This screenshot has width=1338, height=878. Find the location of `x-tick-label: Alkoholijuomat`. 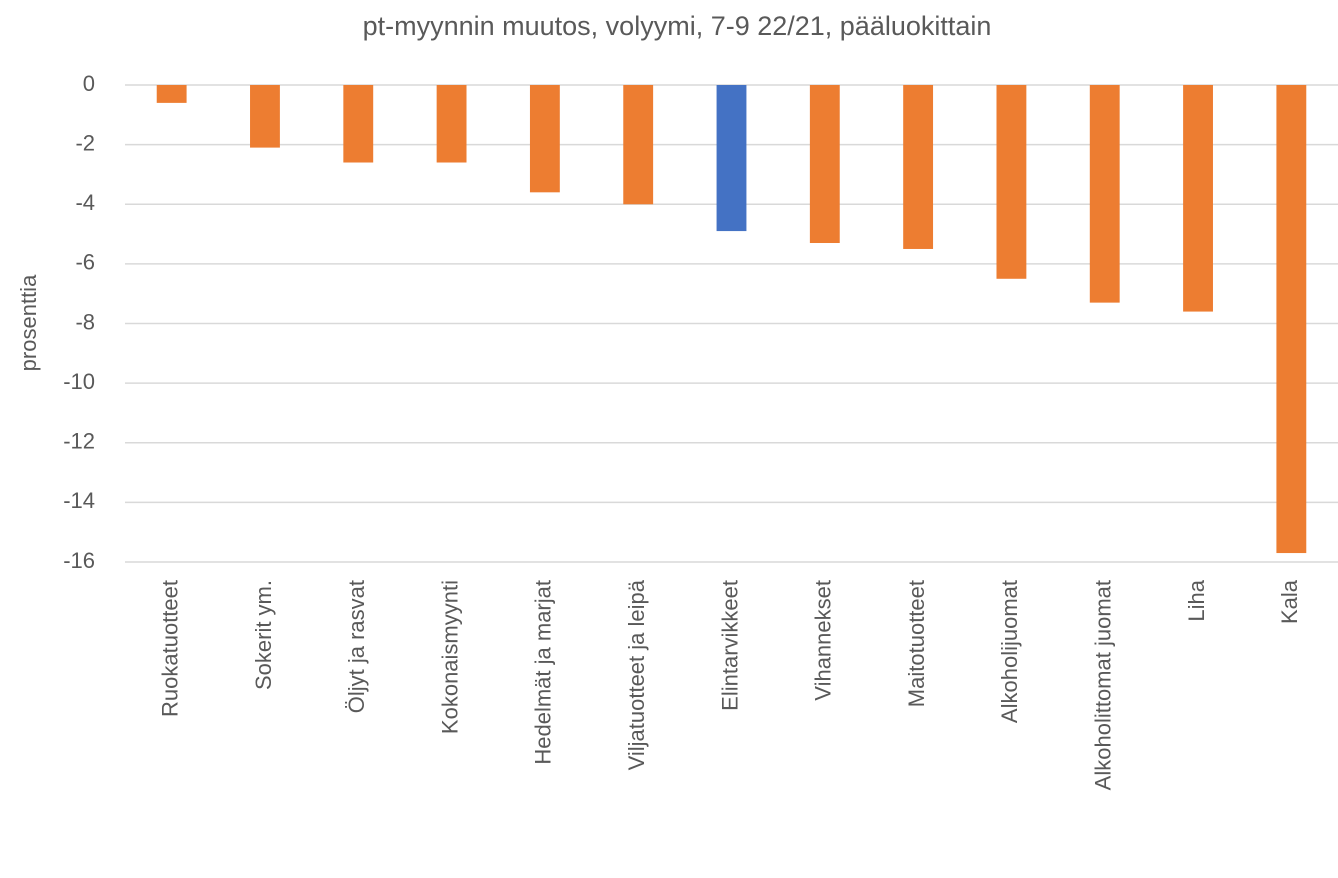

x-tick-label: Alkoholijuomat is located at coordinates (1009, 651).